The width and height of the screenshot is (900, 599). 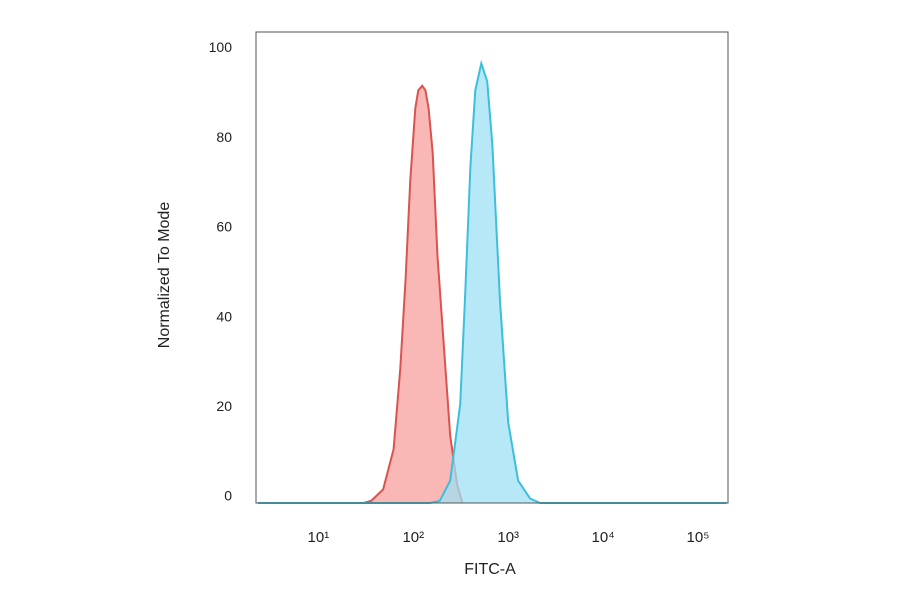 I want to click on histogram-area, so click(x=413, y=294).